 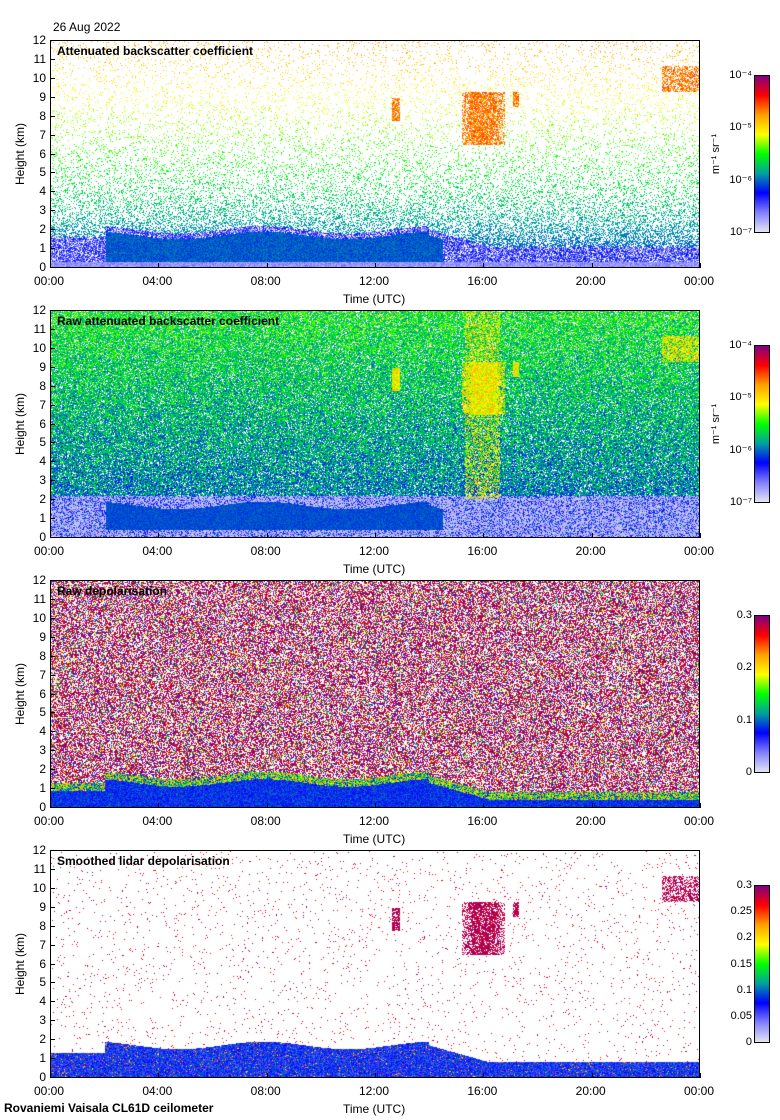 What do you see at coordinates (741, 1015) in the screenshot?
I see `colorbar-tick-label: 0.05` at bounding box center [741, 1015].